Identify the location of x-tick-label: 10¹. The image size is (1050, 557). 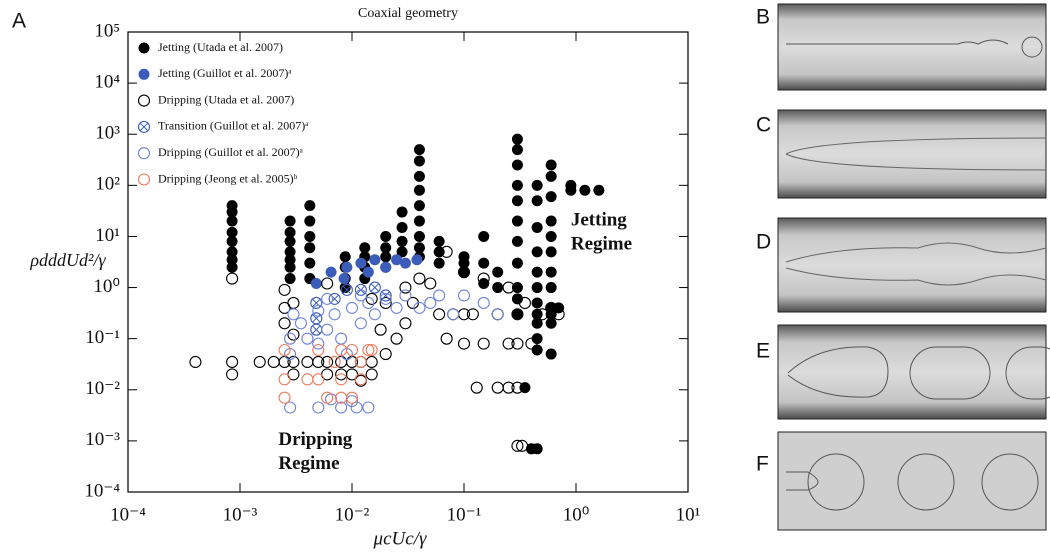
(688, 514).